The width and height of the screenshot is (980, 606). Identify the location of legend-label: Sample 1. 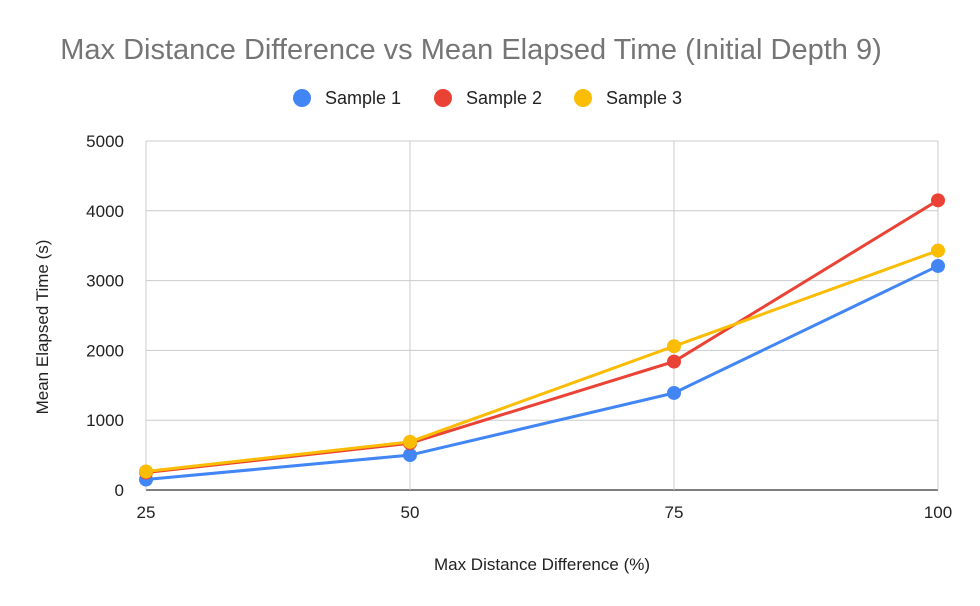
(363, 98).